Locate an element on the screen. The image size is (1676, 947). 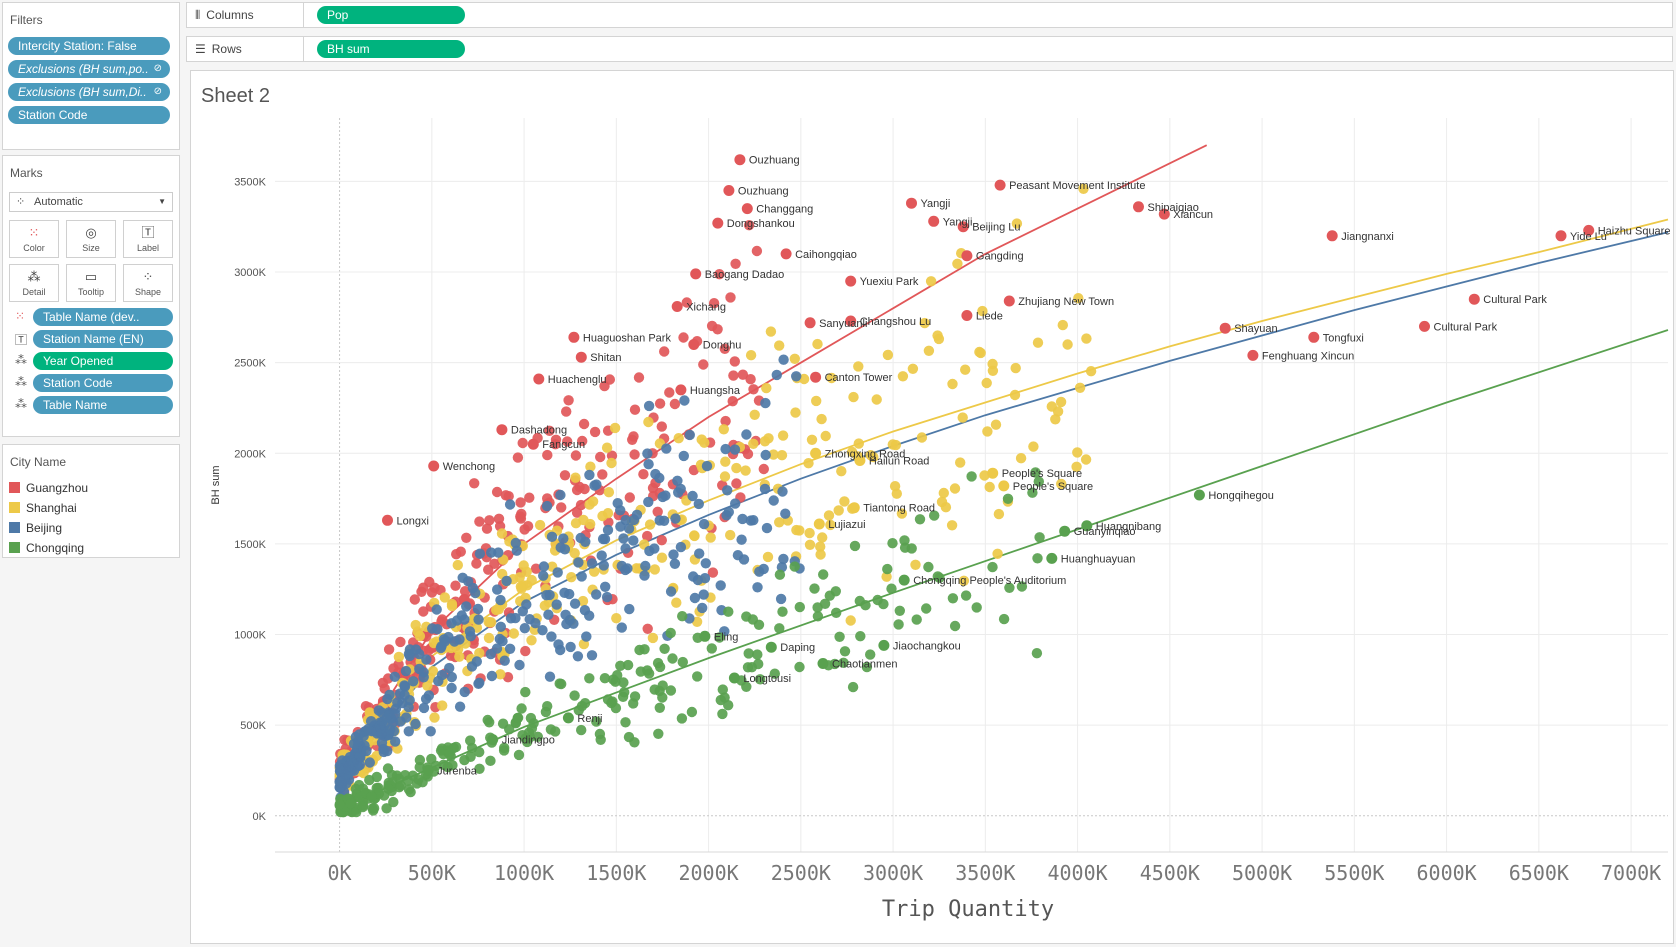
encoding-pill-station-name: Station Name (EN) is located at coordinates (103, 339).